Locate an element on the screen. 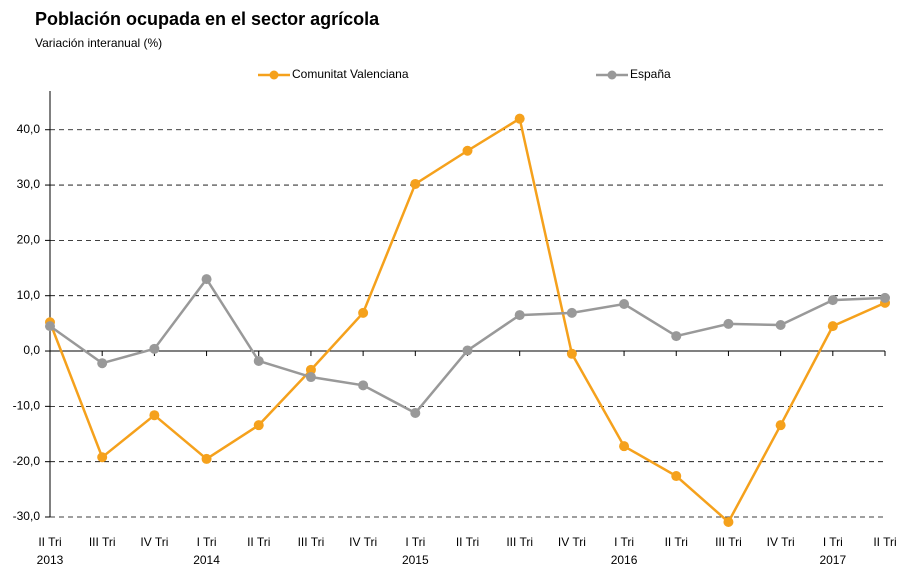 The image size is (900, 572). y-tick-label: -10,0 is located at coordinates (27, 406).